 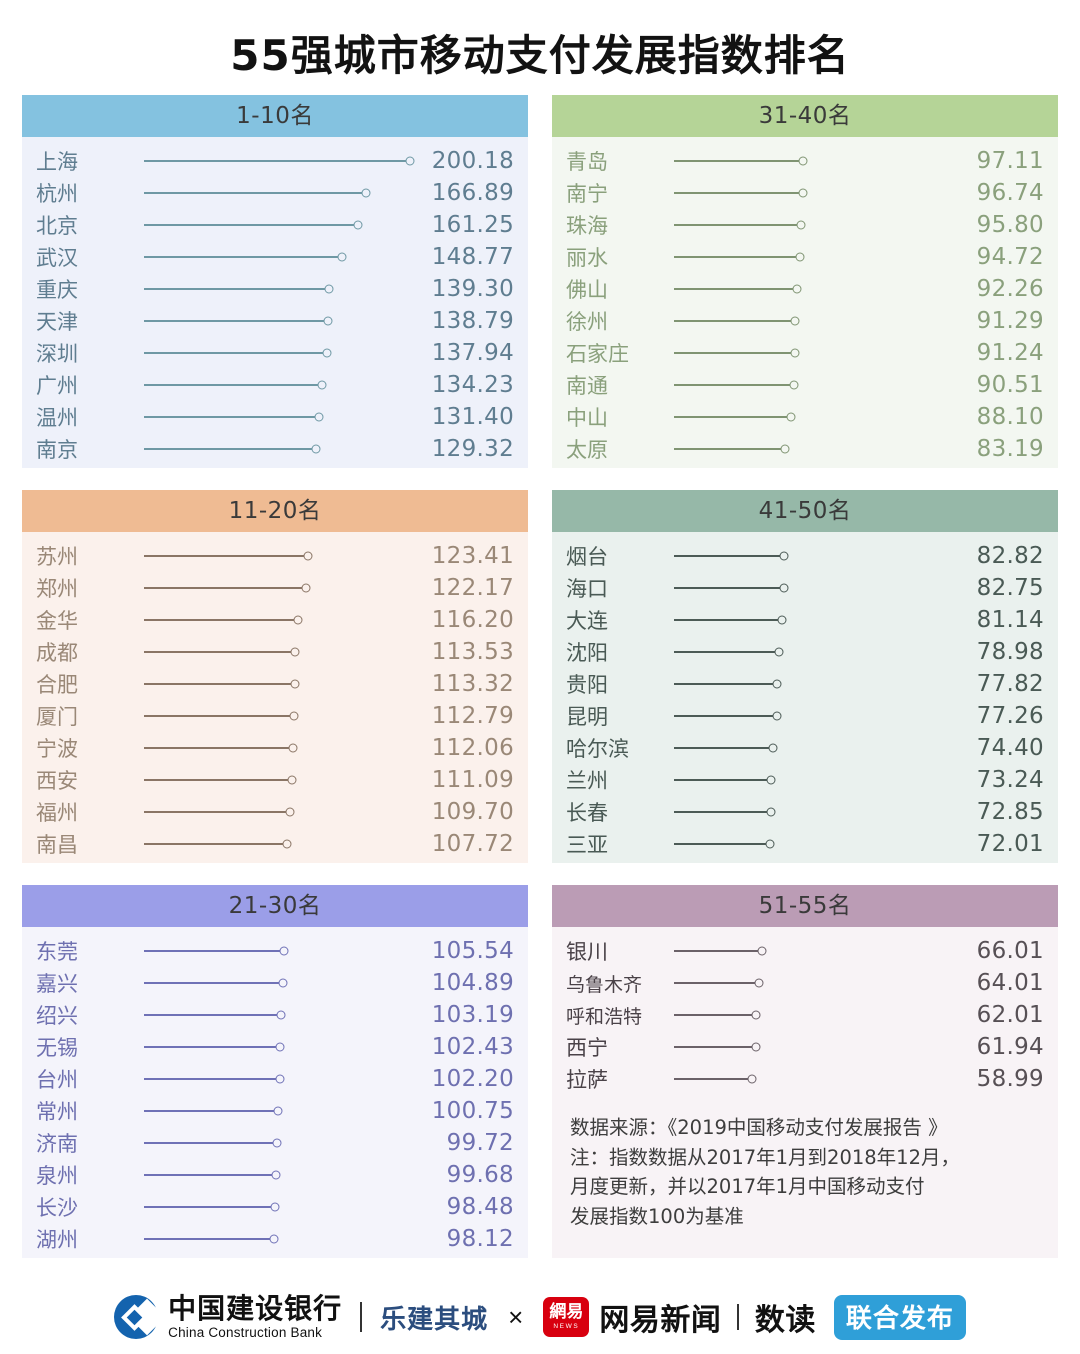 I want to click on table-row: 台州 102.20, so click(x=275, y=1079).